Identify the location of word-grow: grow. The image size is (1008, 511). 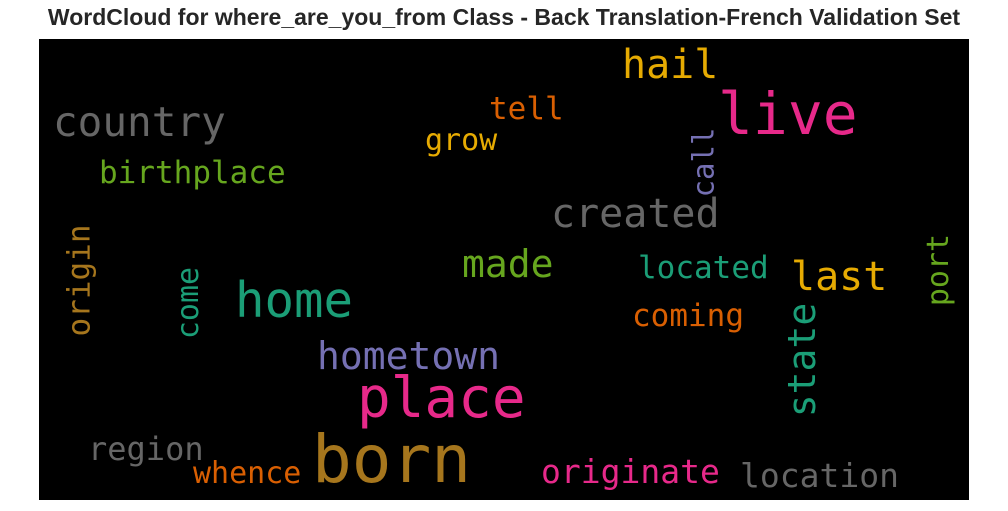
(461, 140).